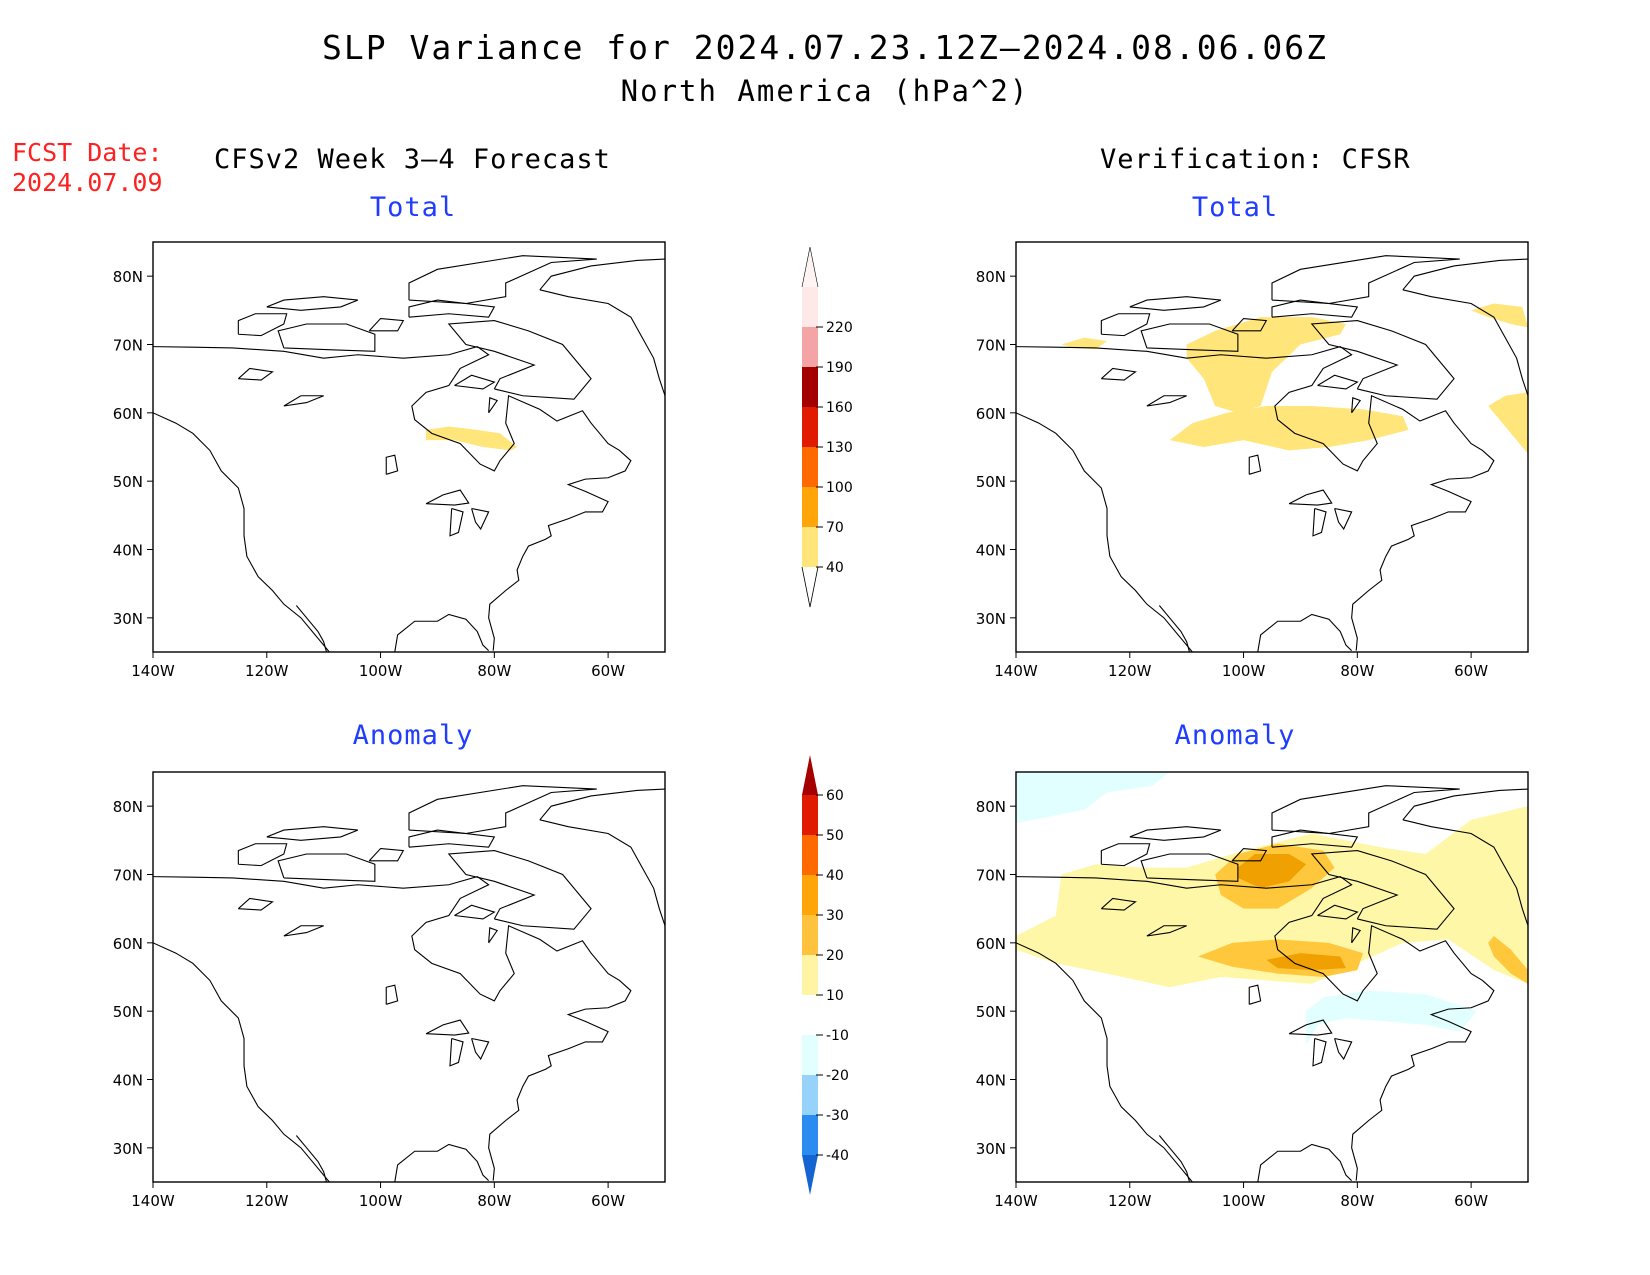 The width and height of the screenshot is (1650, 1275). What do you see at coordinates (1306, 962) in the screenshot?
I see `shaded-region-south-inner` at bounding box center [1306, 962].